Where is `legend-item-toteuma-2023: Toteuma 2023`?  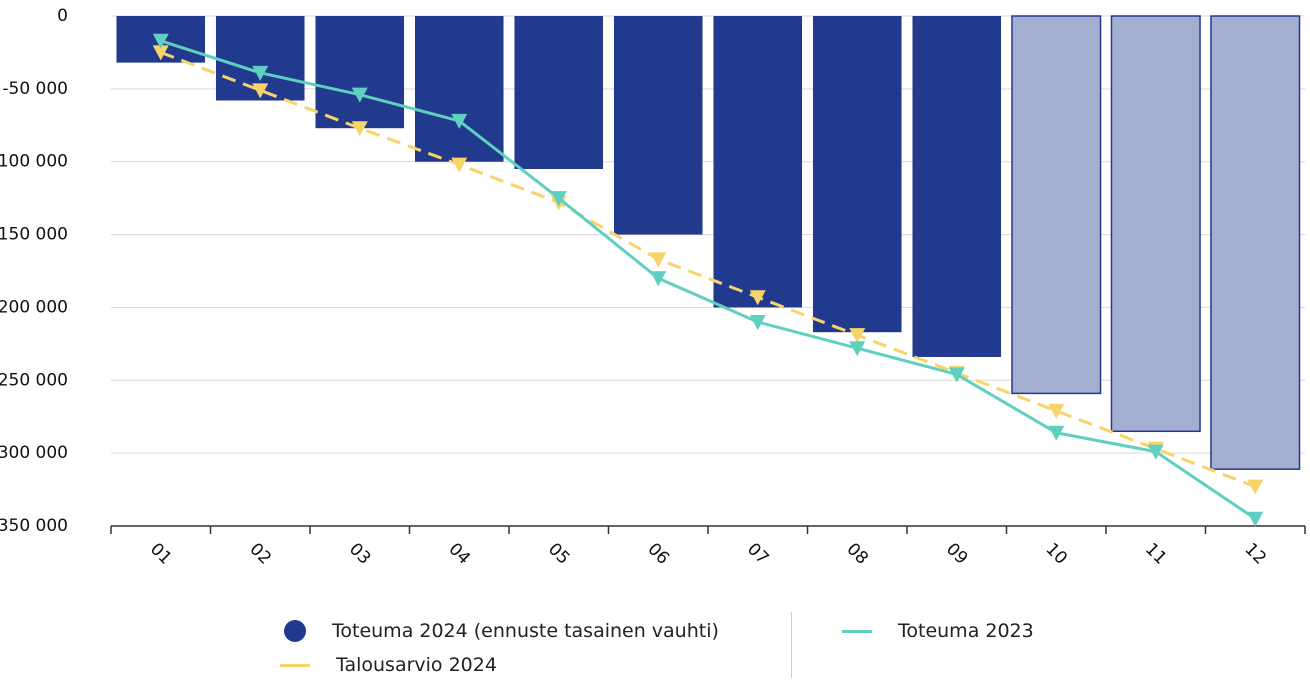
legend-item-toteuma-2023: Toteuma 2023 is located at coordinates (938, 631).